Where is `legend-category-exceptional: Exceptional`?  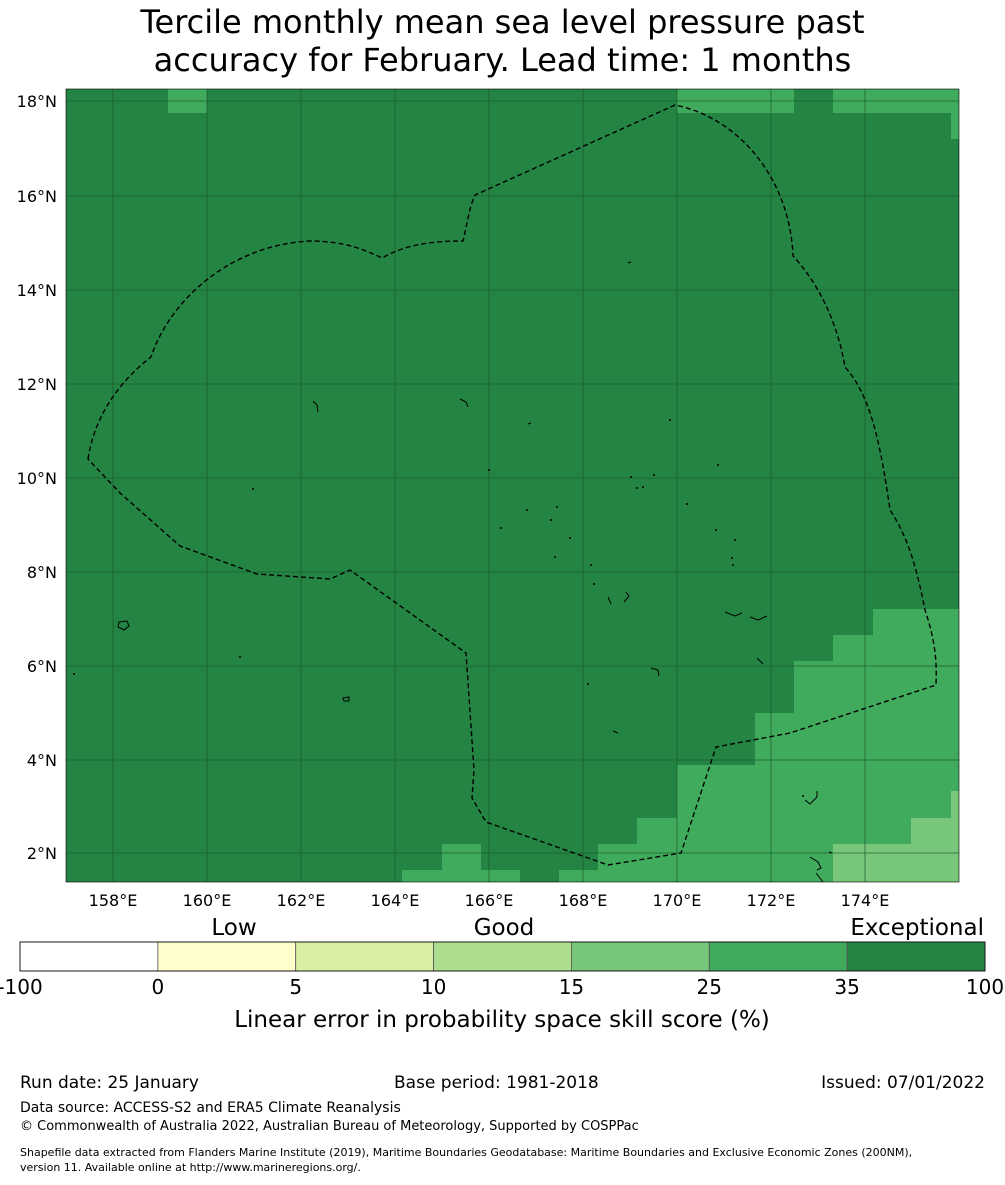 legend-category-exceptional: Exceptional is located at coordinates (917, 928).